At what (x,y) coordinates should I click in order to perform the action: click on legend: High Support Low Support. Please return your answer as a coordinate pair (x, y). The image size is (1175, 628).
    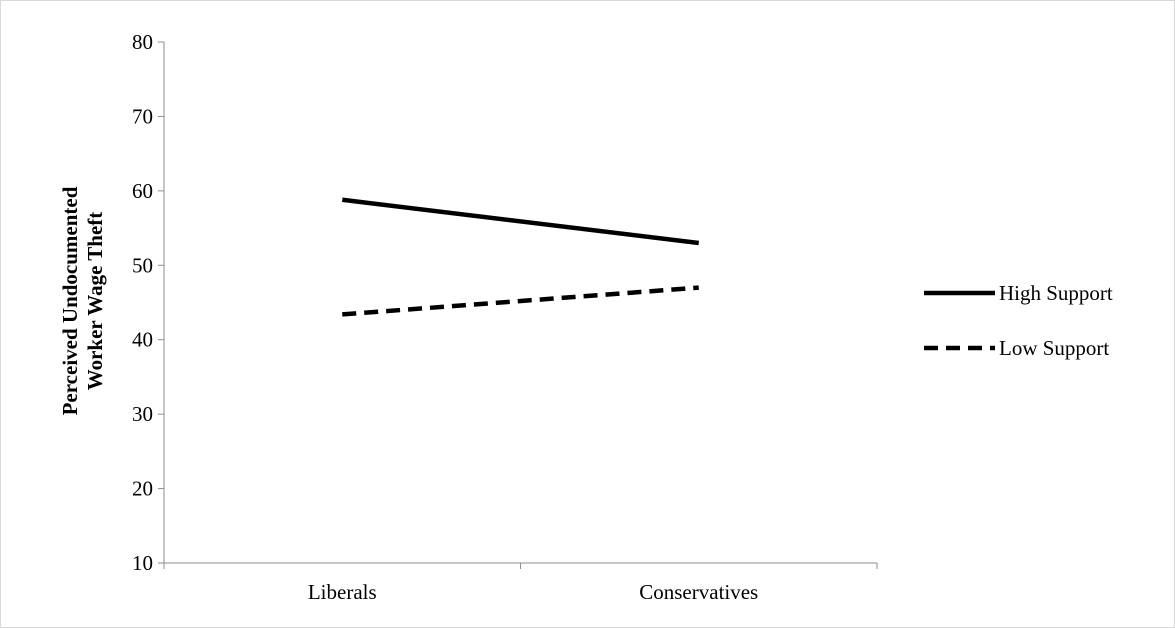
    Looking at the image, I should click on (1018, 320).